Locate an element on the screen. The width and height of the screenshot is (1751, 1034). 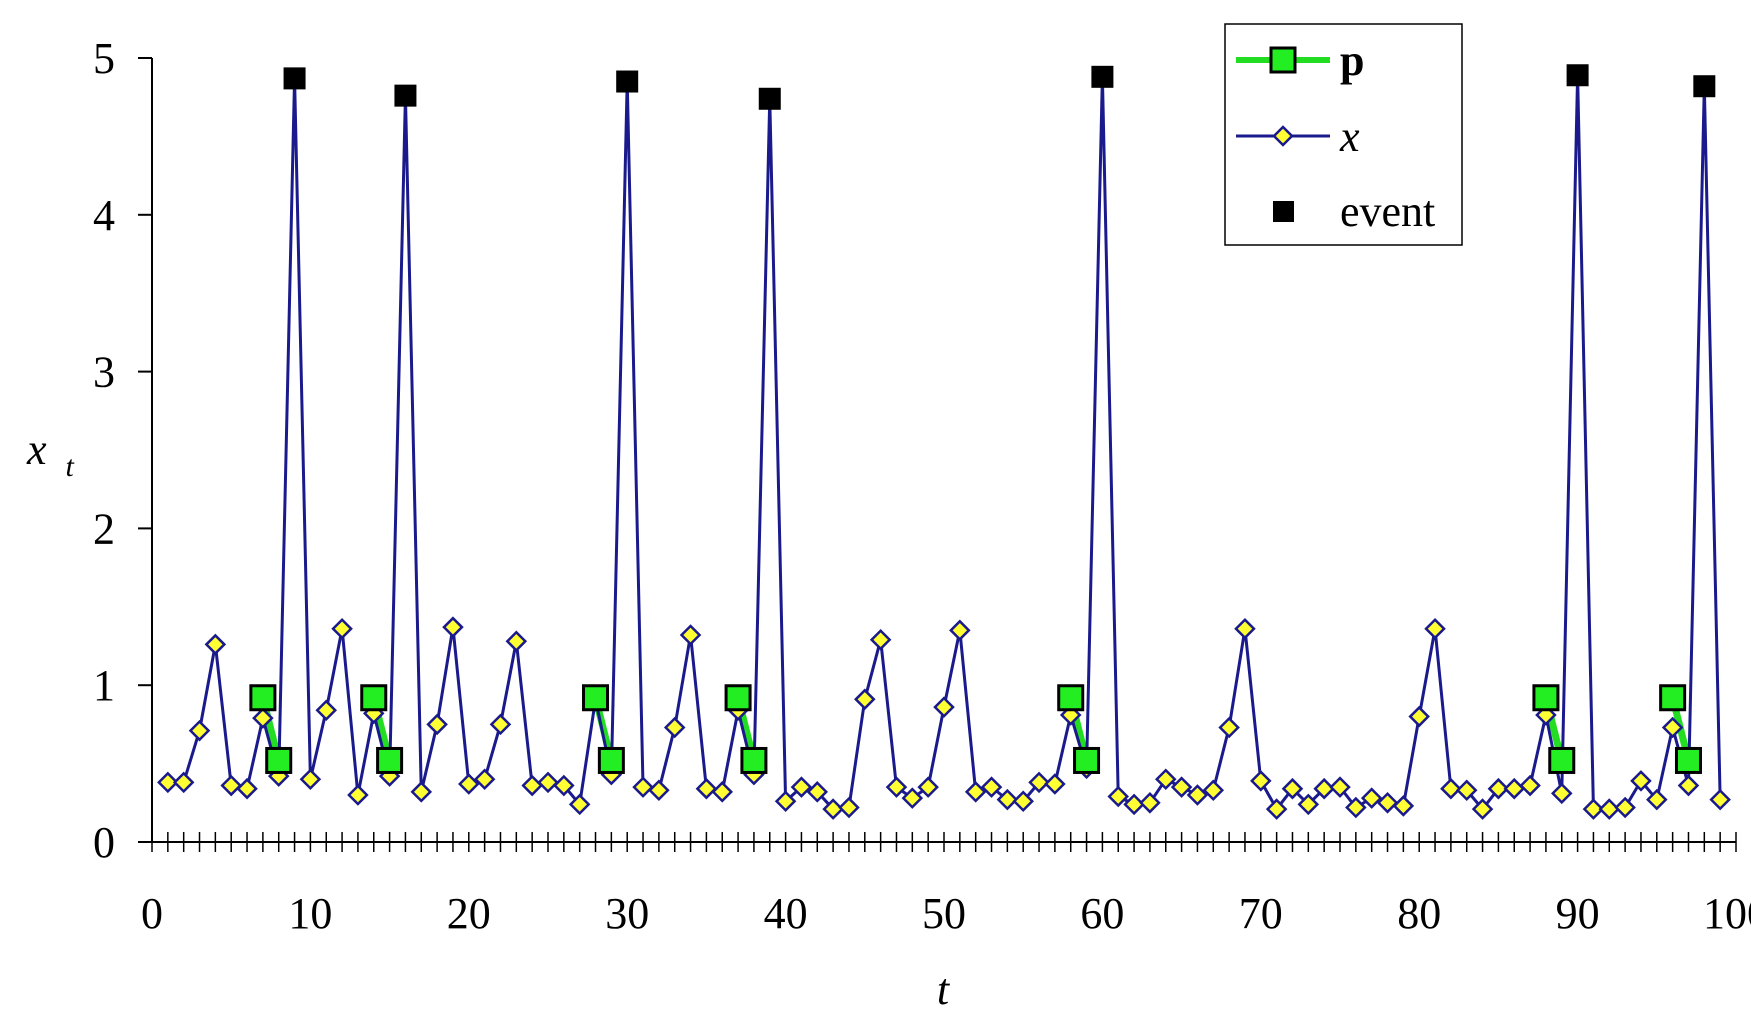
x-tick-label: 90 is located at coordinates (1578, 913).